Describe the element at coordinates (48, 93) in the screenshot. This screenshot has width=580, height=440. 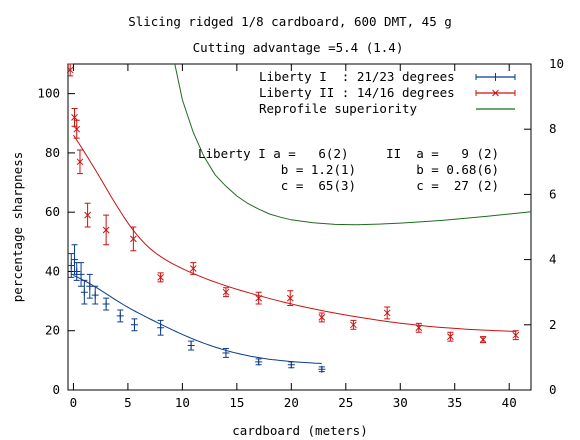
I see `y-tick-label: 100` at that location.